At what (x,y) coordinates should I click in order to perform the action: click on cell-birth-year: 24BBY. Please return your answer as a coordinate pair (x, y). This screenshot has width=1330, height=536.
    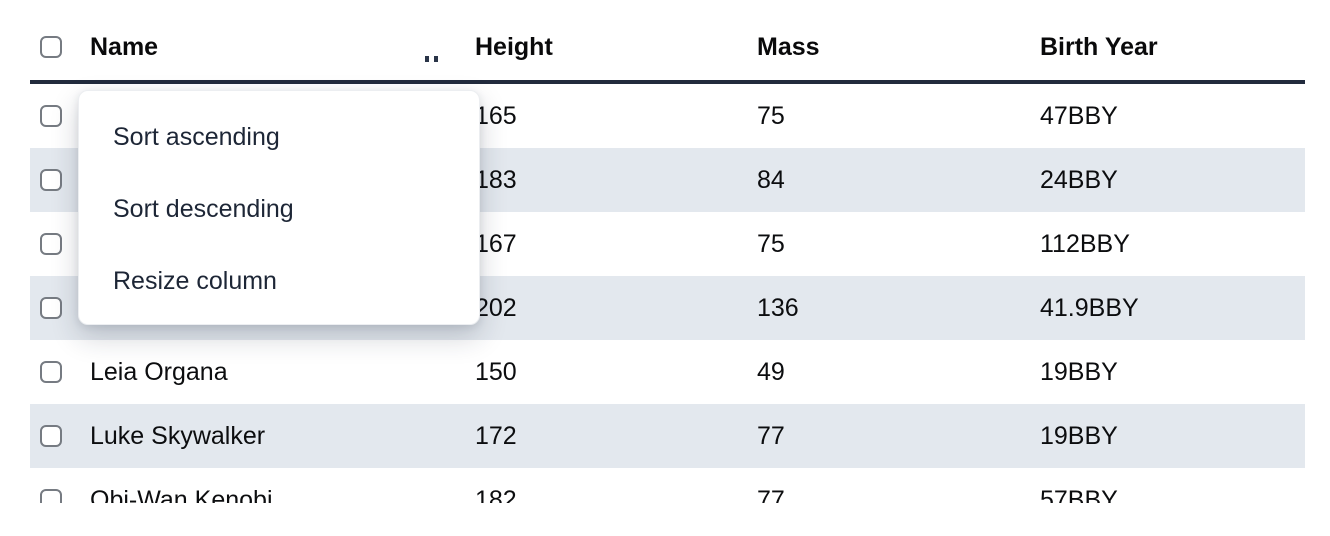
    Looking at the image, I should click on (1079, 179).